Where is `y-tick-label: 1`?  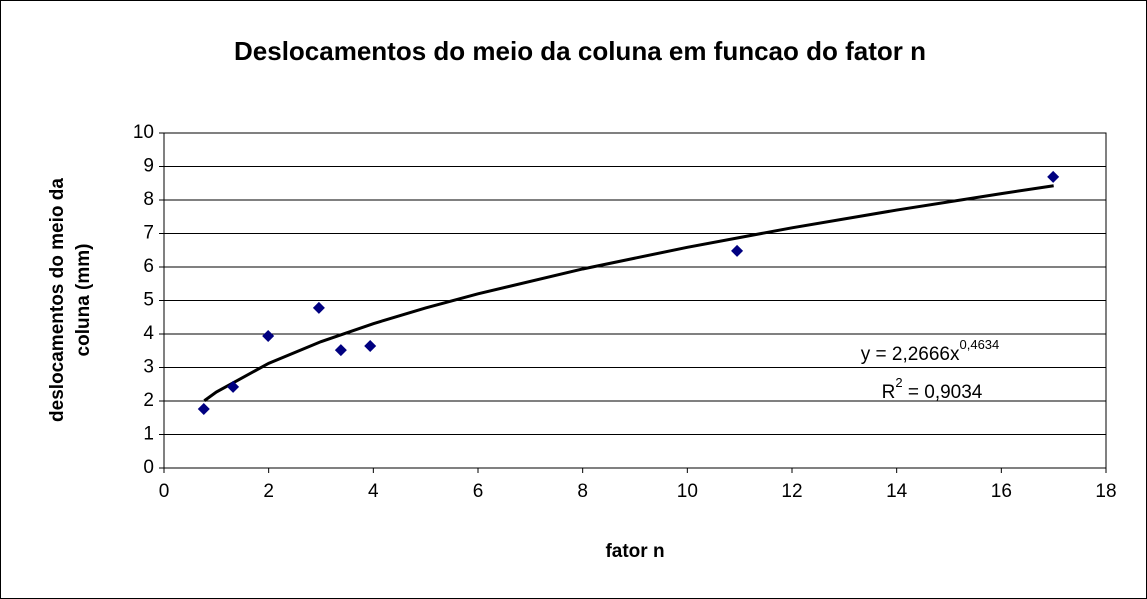
y-tick-label: 1 is located at coordinates (148, 434).